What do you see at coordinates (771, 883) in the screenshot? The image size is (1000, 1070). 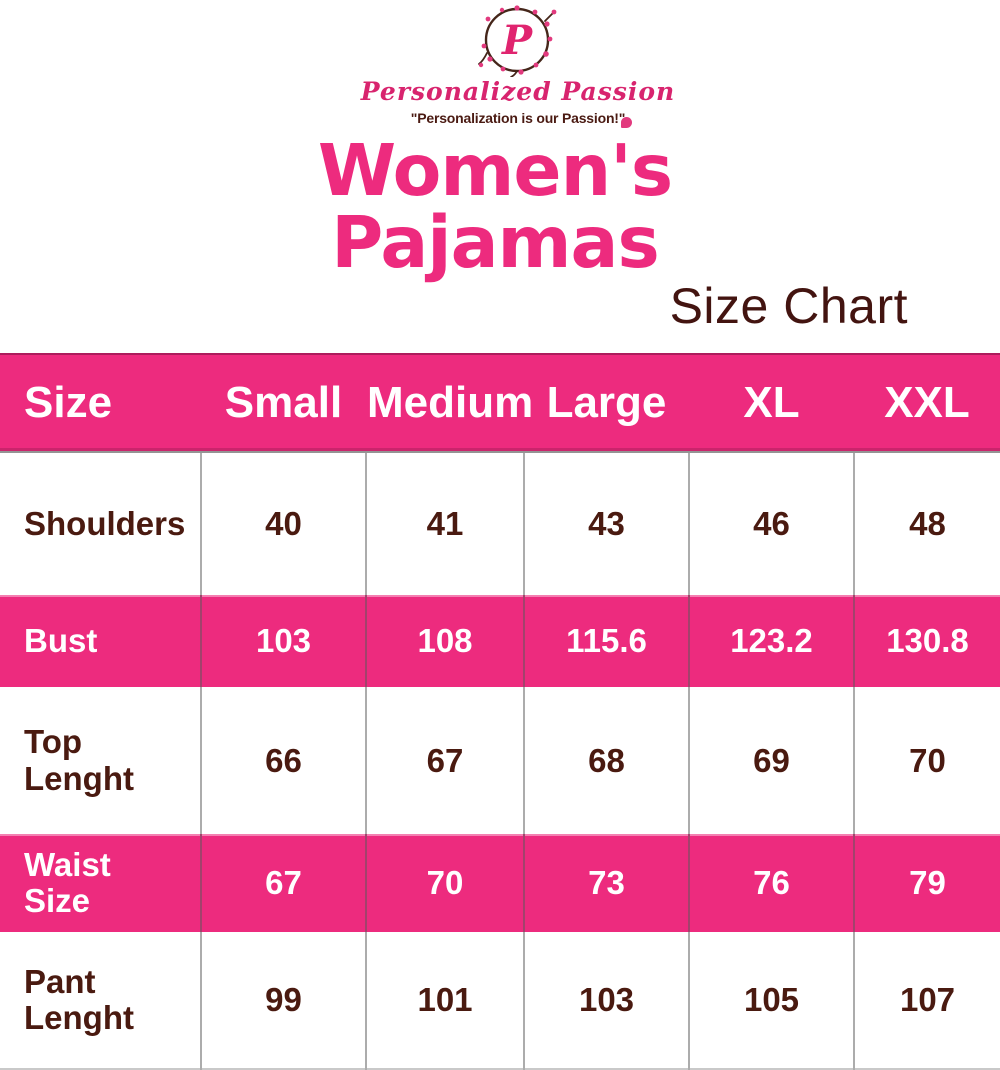 I see `cell-value: 76` at bounding box center [771, 883].